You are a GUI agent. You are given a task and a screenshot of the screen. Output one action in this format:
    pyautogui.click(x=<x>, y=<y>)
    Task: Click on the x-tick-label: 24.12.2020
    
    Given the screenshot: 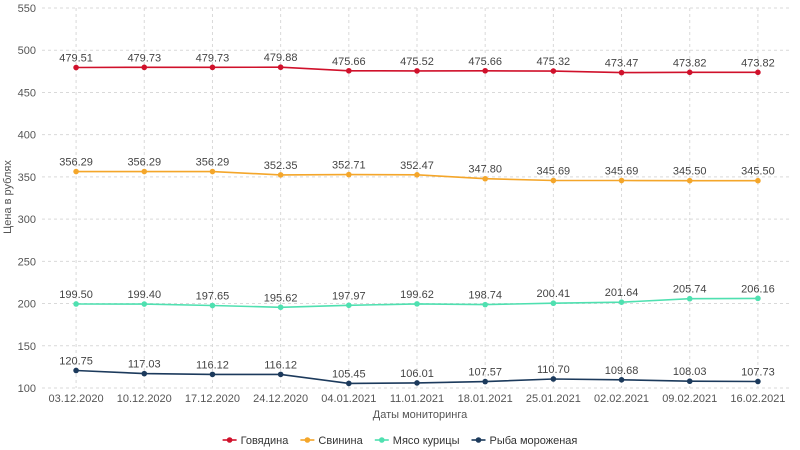 What is the action you would take?
    pyautogui.click(x=280, y=399)
    